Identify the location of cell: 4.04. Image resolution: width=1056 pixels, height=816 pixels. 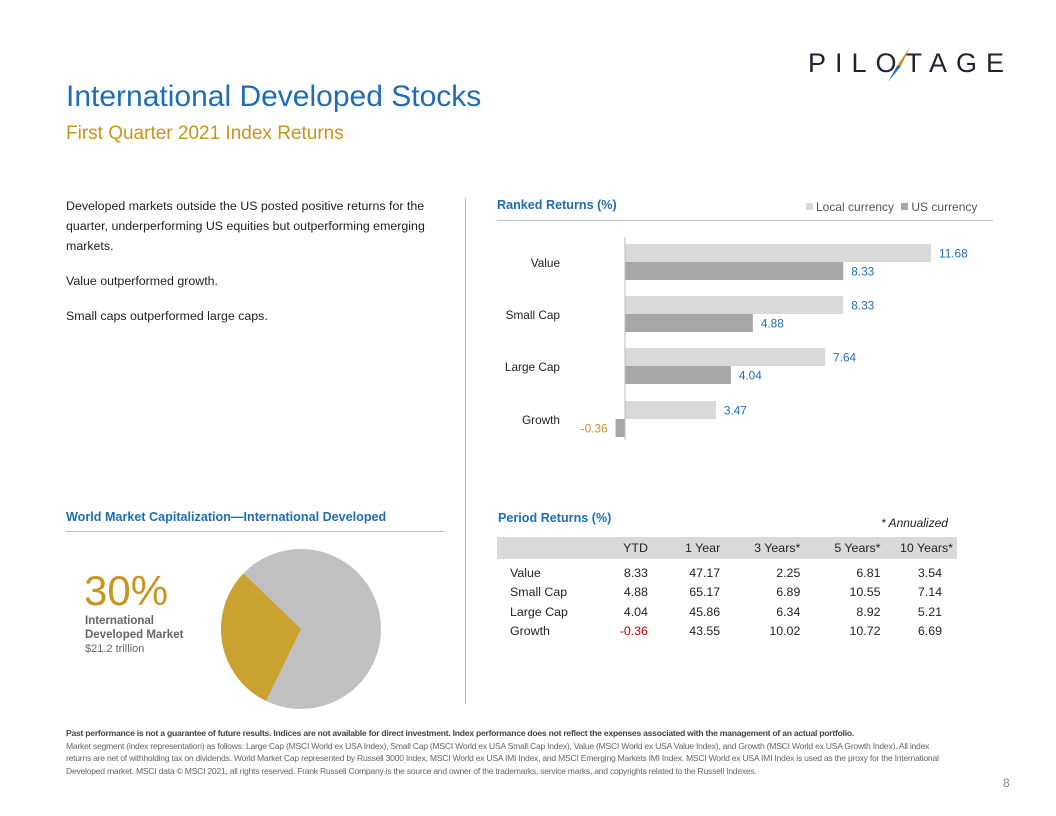
(635, 611).